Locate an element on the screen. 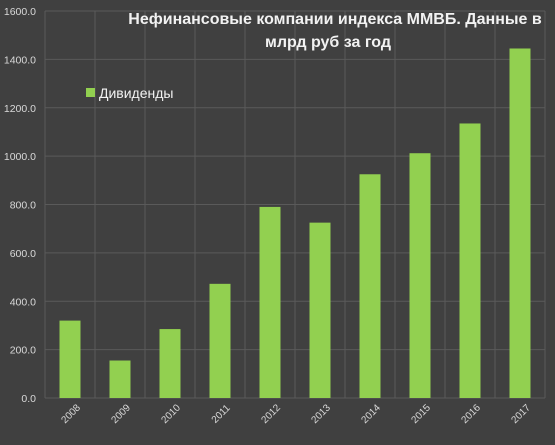 Image resolution: width=555 pixels, height=445 pixels. bar-2012 is located at coordinates (270, 302).